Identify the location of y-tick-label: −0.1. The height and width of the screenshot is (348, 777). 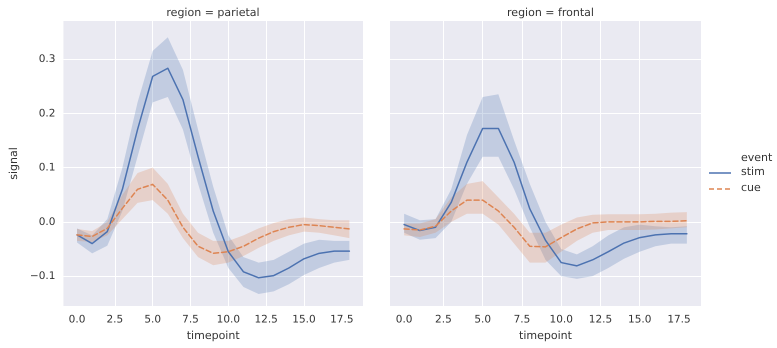
(43, 276).